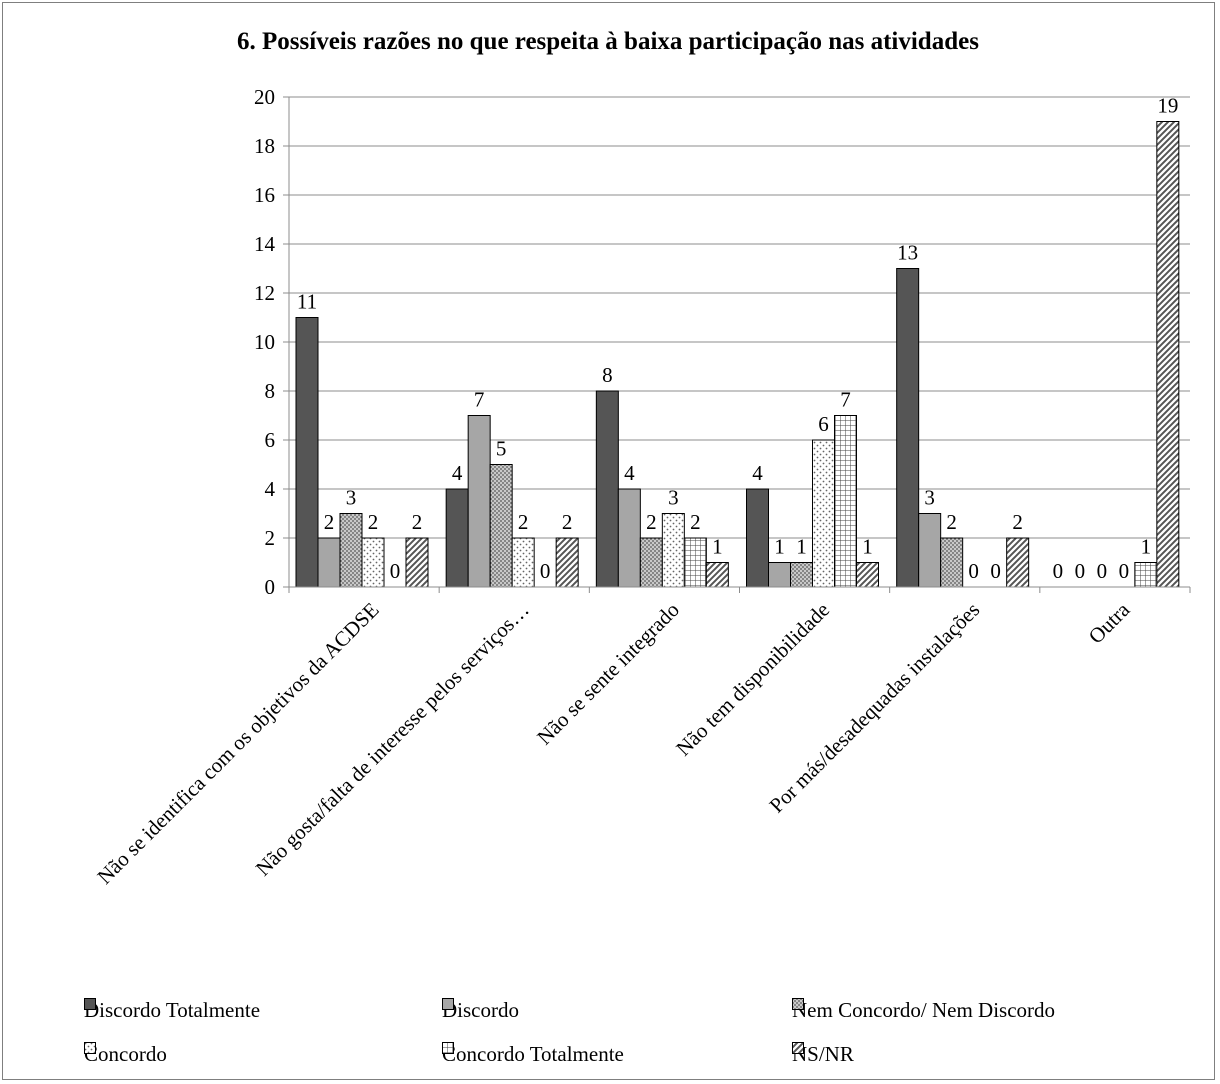  What do you see at coordinates (270, 391) in the screenshot?
I see `y-tick-label: 8` at bounding box center [270, 391].